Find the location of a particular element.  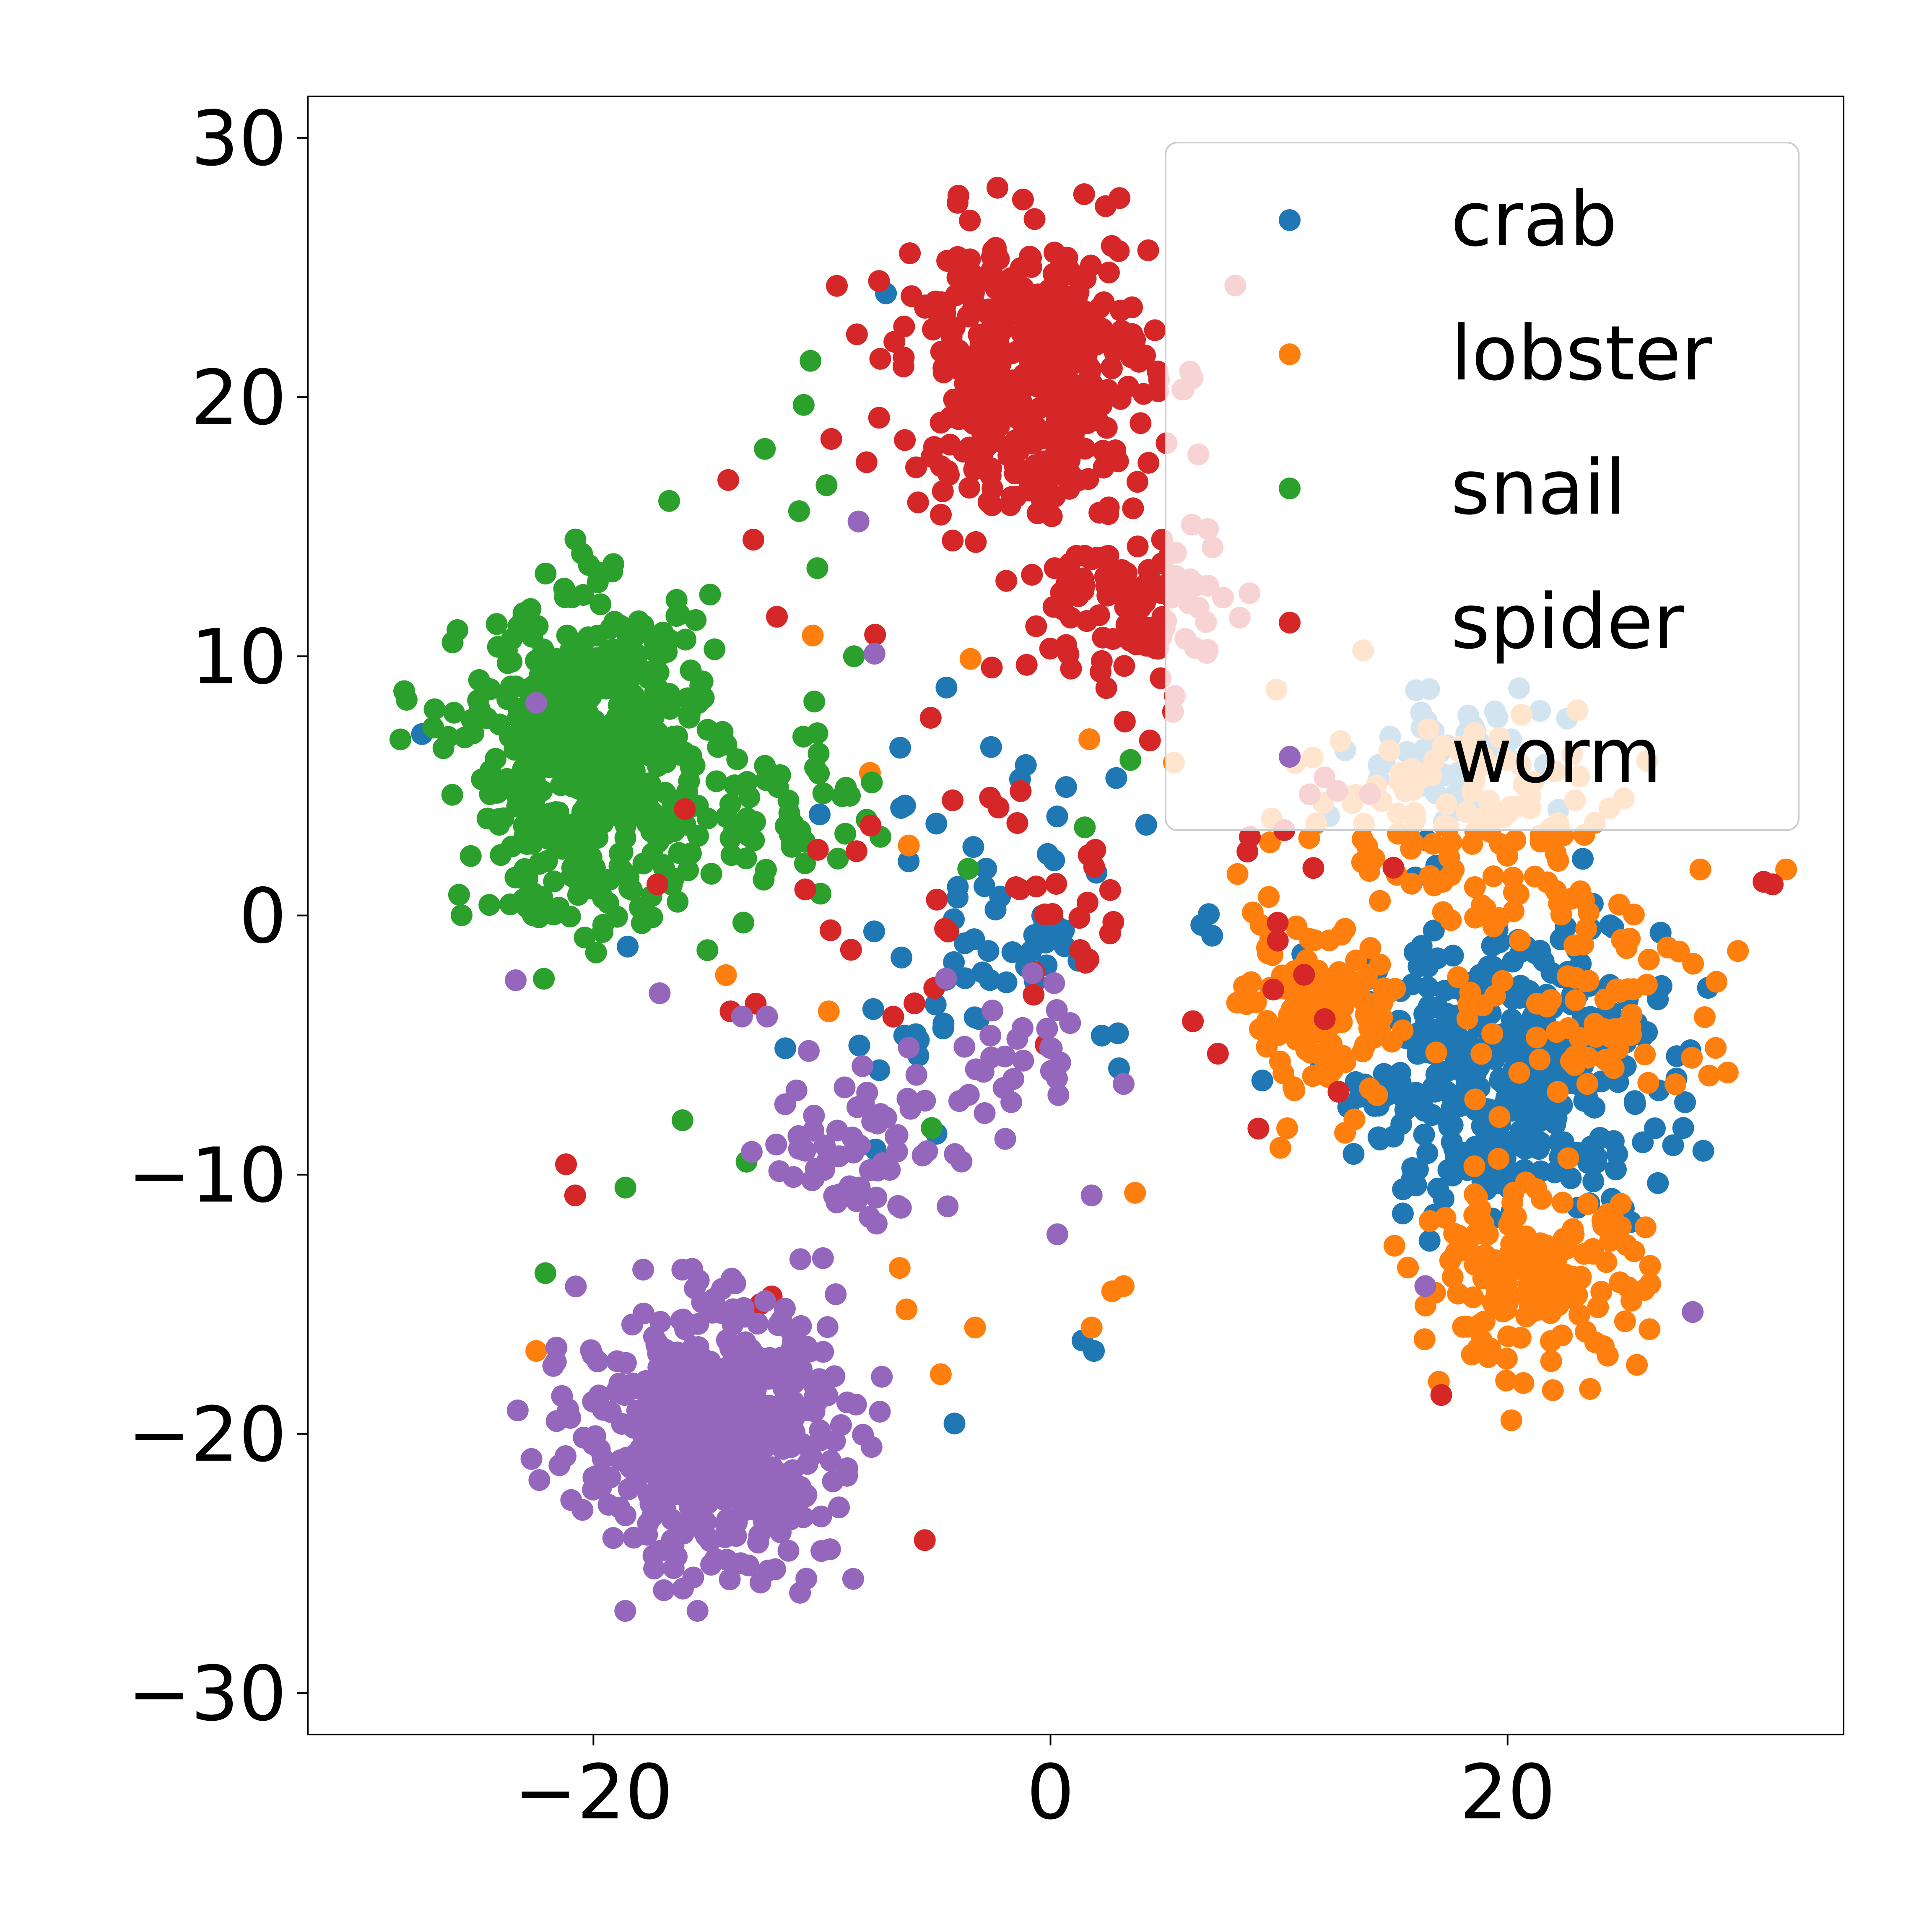

legend-label-worm: worm is located at coordinates (1556, 756).